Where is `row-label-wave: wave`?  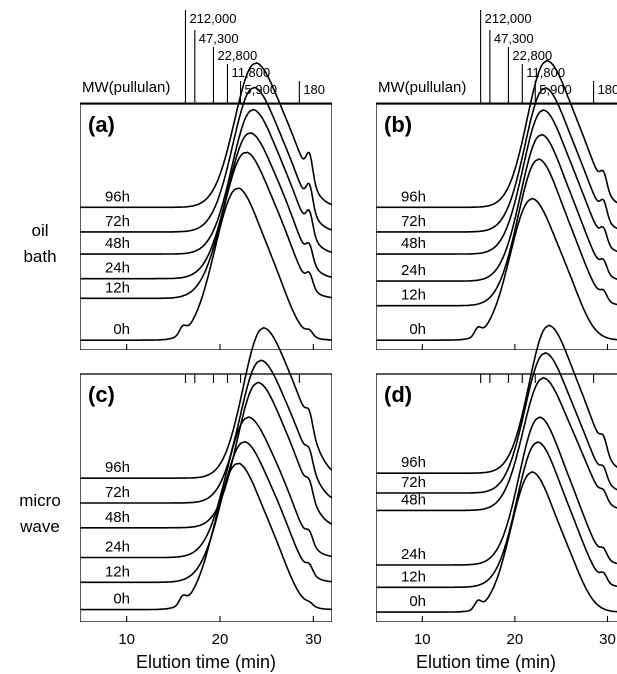
row-label-wave: wave is located at coordinates (39, 526).